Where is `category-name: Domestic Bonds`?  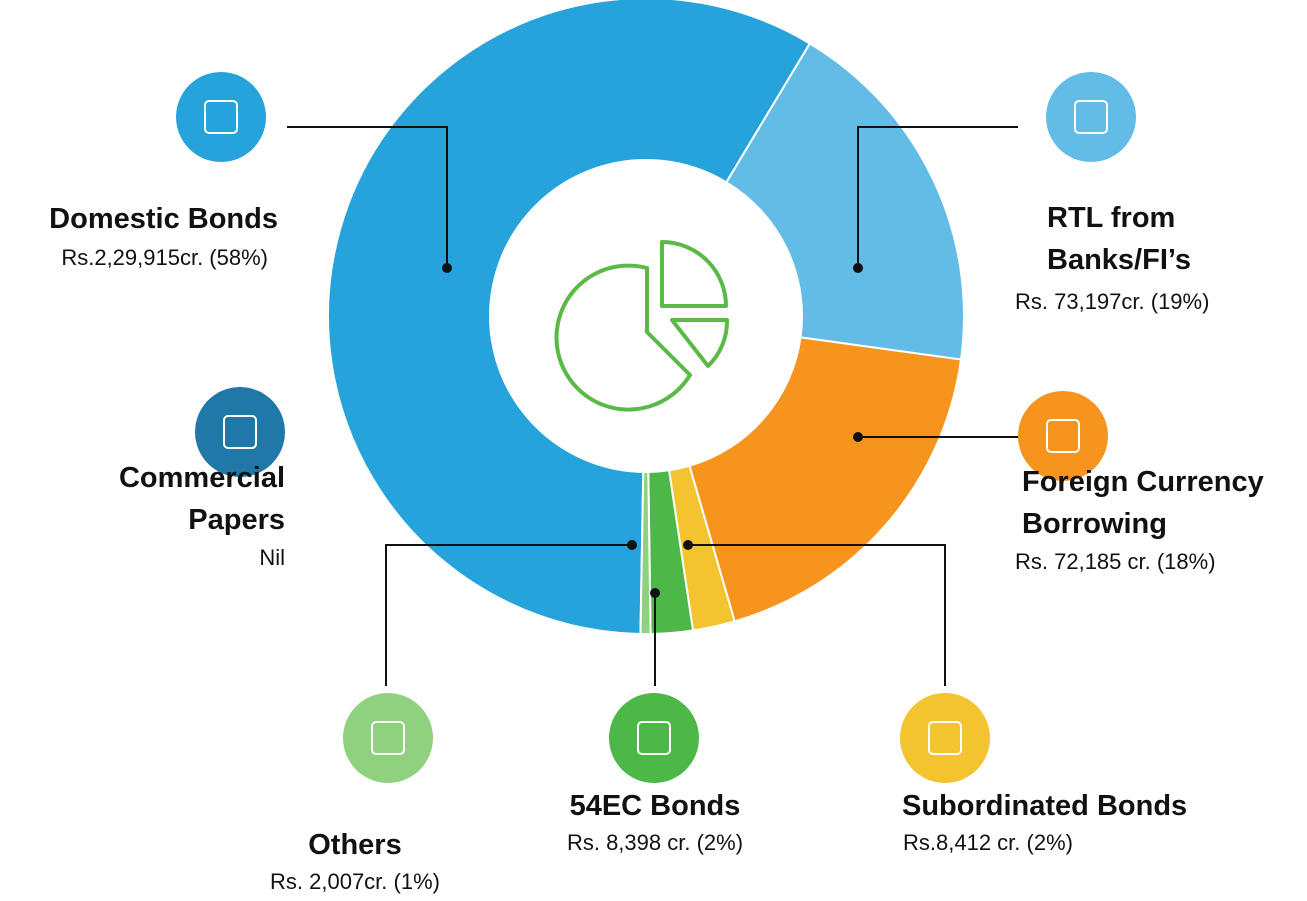
category-name: Domestic Bonds is located at coordinates (163, 219).